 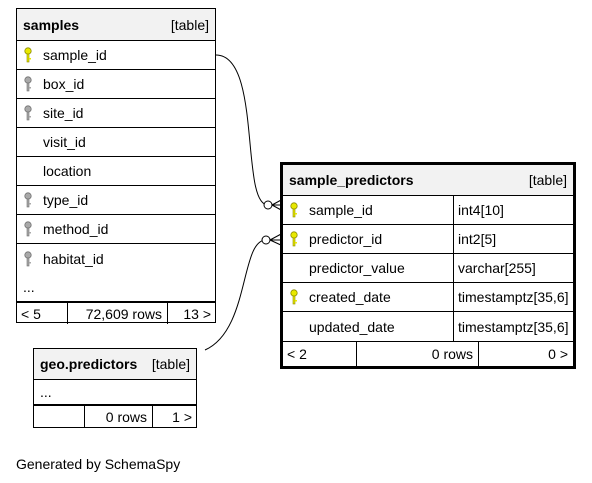 I want to click on column-name: visit_id, so click(x=64, y=142).